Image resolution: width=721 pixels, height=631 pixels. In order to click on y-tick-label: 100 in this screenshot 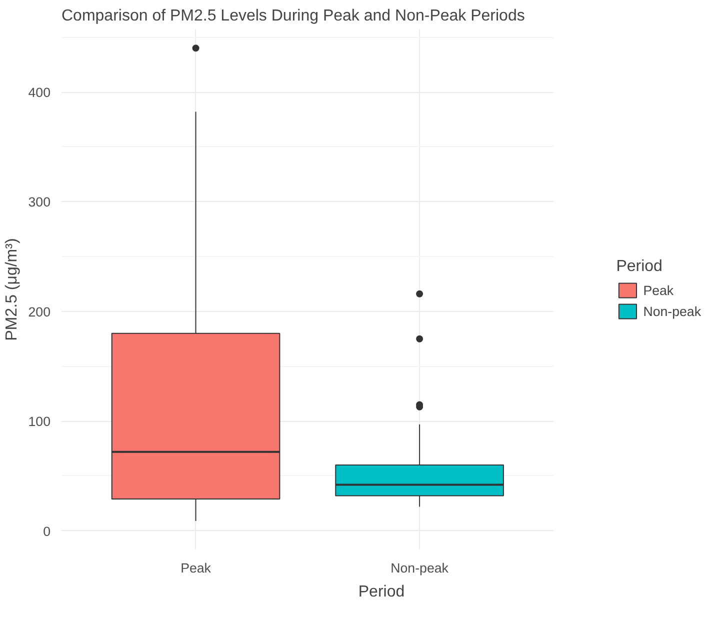, I will do `click(39, 422)`.